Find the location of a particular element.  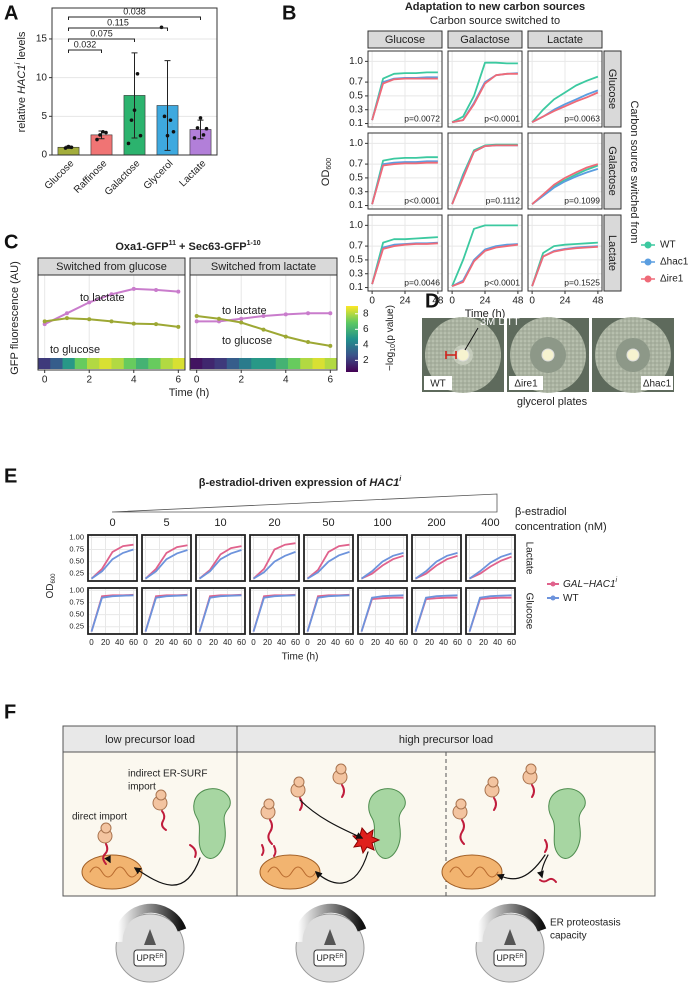

concentration-label: concentration (nM) is located at coordinates (561, 527).